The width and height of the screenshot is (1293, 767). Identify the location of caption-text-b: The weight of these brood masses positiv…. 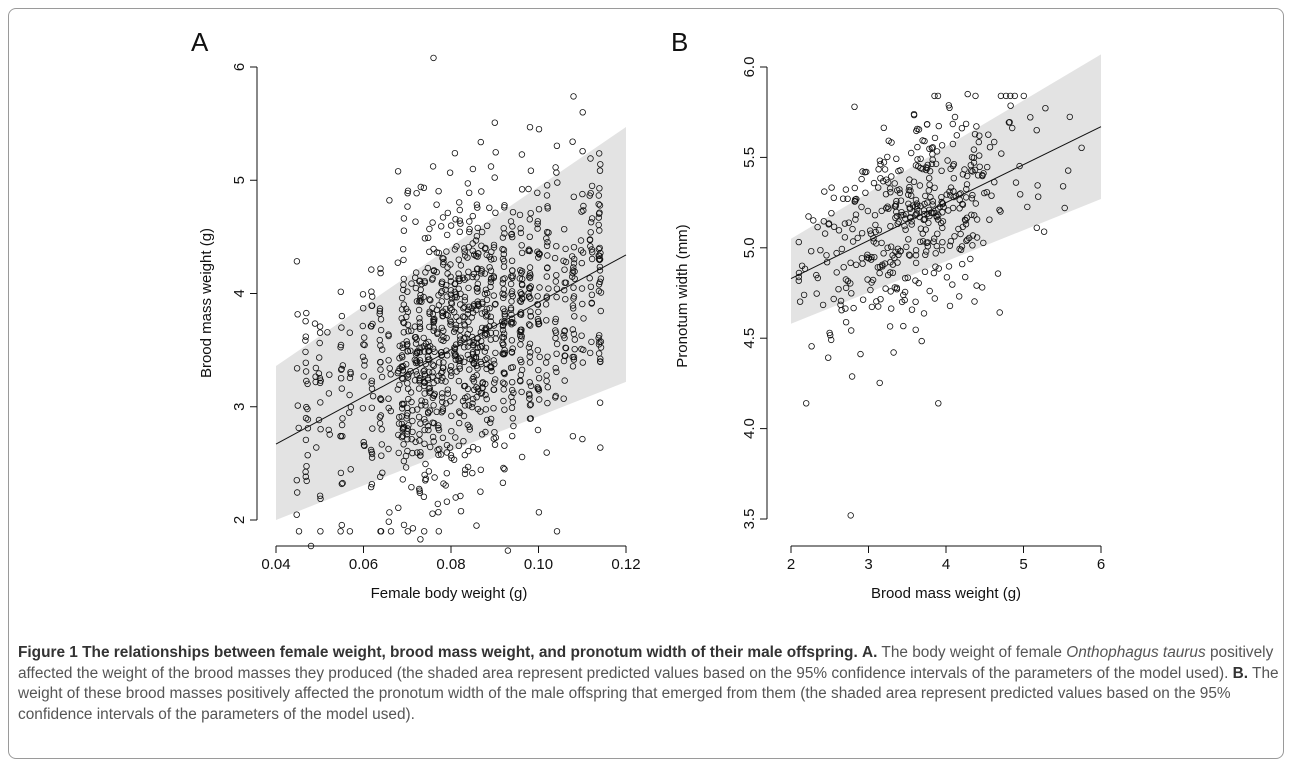
(648, 693).